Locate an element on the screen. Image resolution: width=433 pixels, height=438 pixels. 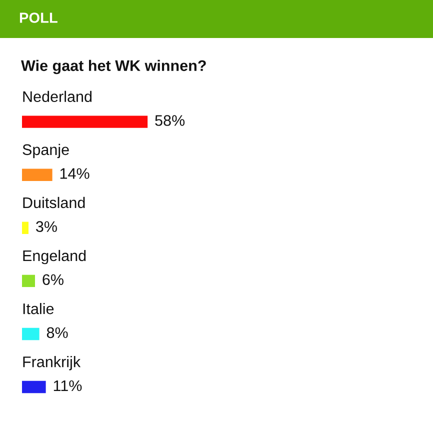
y-tick-label: Duitsland is located at coordinates (54, 202).